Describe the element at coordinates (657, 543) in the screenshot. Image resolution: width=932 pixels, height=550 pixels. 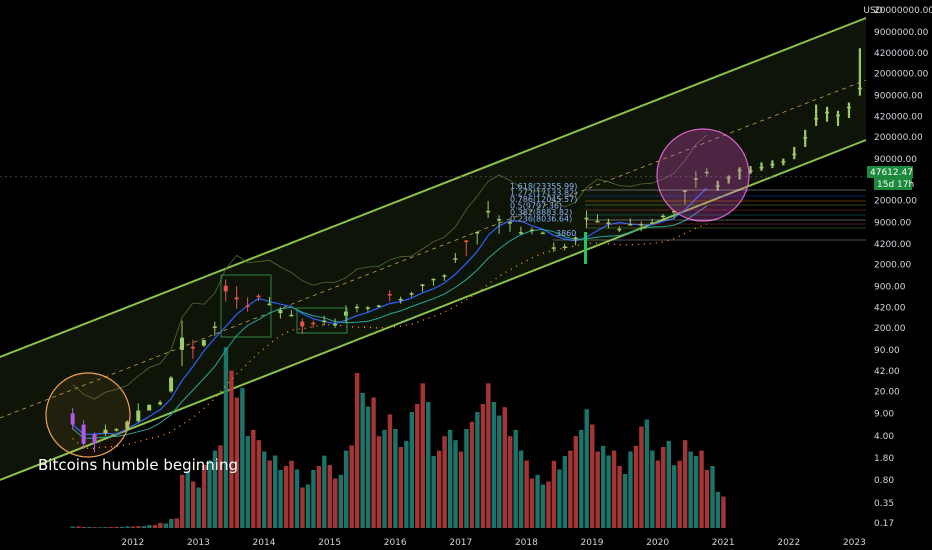
I see `x-tick-label: 2020` at that location.